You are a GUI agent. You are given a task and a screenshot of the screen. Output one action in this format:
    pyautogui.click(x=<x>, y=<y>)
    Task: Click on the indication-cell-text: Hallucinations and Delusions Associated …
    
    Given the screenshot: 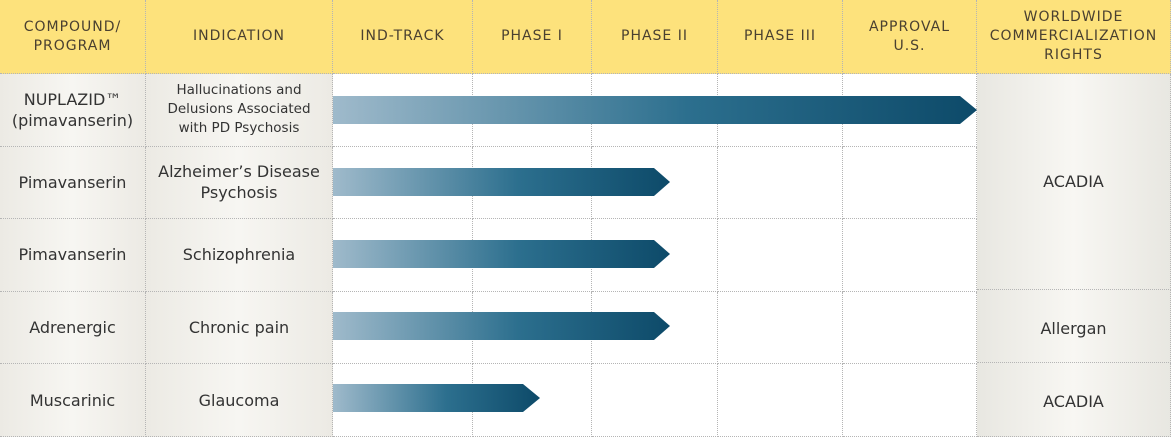 What is the action you would take?
    pyautogui.click(x=239, y=109)
    